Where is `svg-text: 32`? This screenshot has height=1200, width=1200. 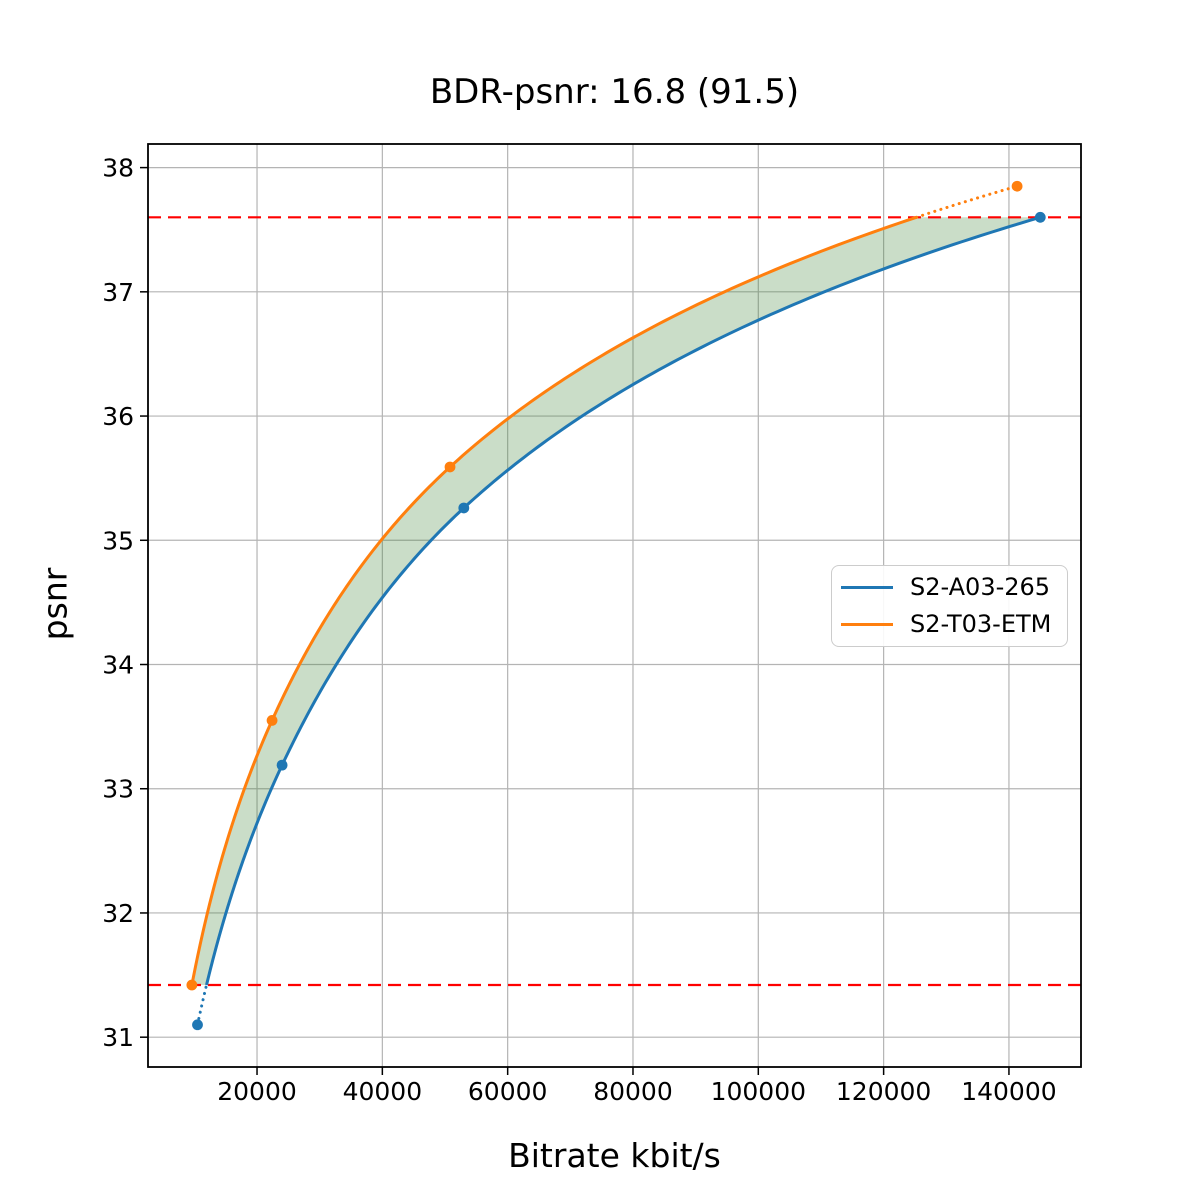
svg-text: 32 is located at coordinates (118, 913).